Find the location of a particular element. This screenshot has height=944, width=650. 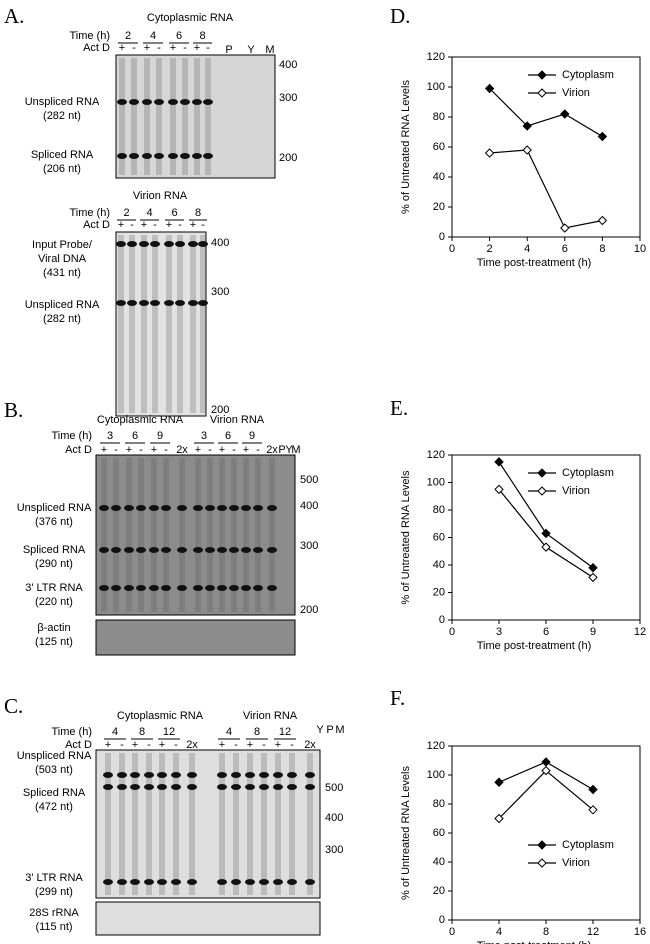

gel-title: Cytoplasmic RNA is located at coordinates (140, 420).